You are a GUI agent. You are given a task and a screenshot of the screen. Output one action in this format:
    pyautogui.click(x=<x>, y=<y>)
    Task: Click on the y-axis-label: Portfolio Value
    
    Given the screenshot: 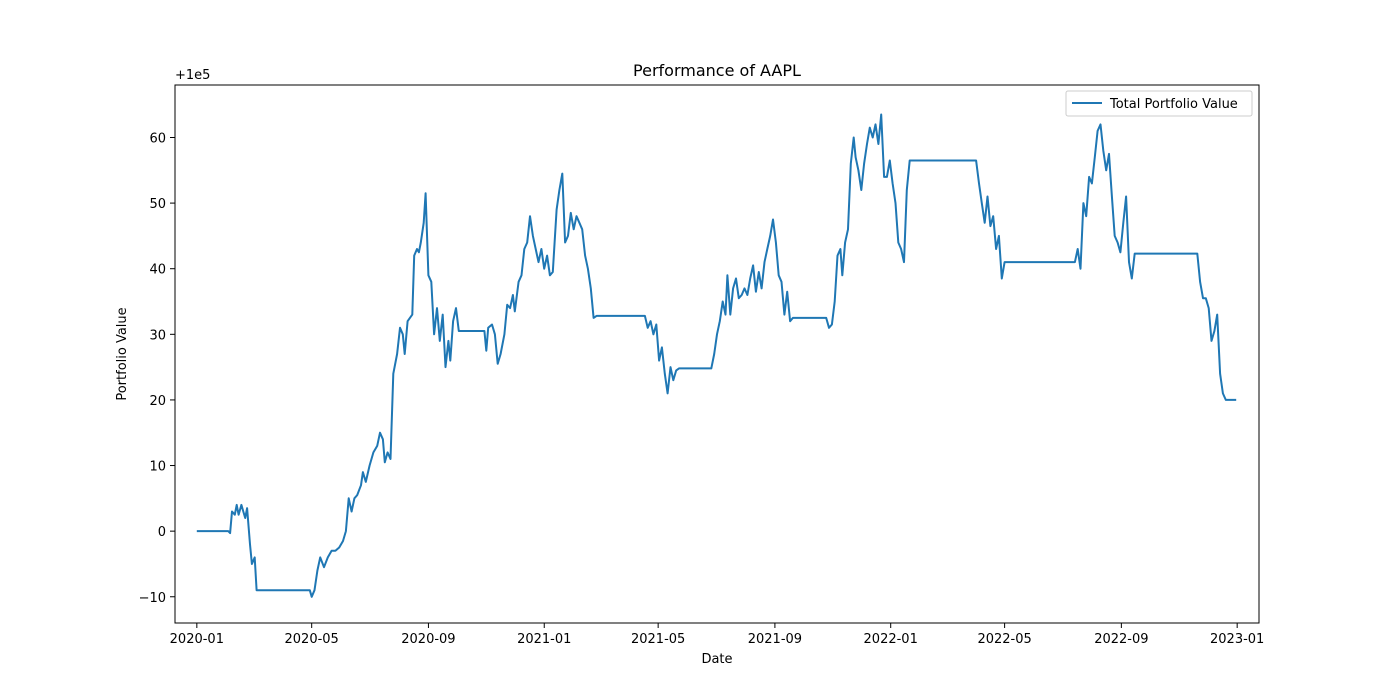 What is the action you would take?
    pyautogui.click(x=122, y=353)
    